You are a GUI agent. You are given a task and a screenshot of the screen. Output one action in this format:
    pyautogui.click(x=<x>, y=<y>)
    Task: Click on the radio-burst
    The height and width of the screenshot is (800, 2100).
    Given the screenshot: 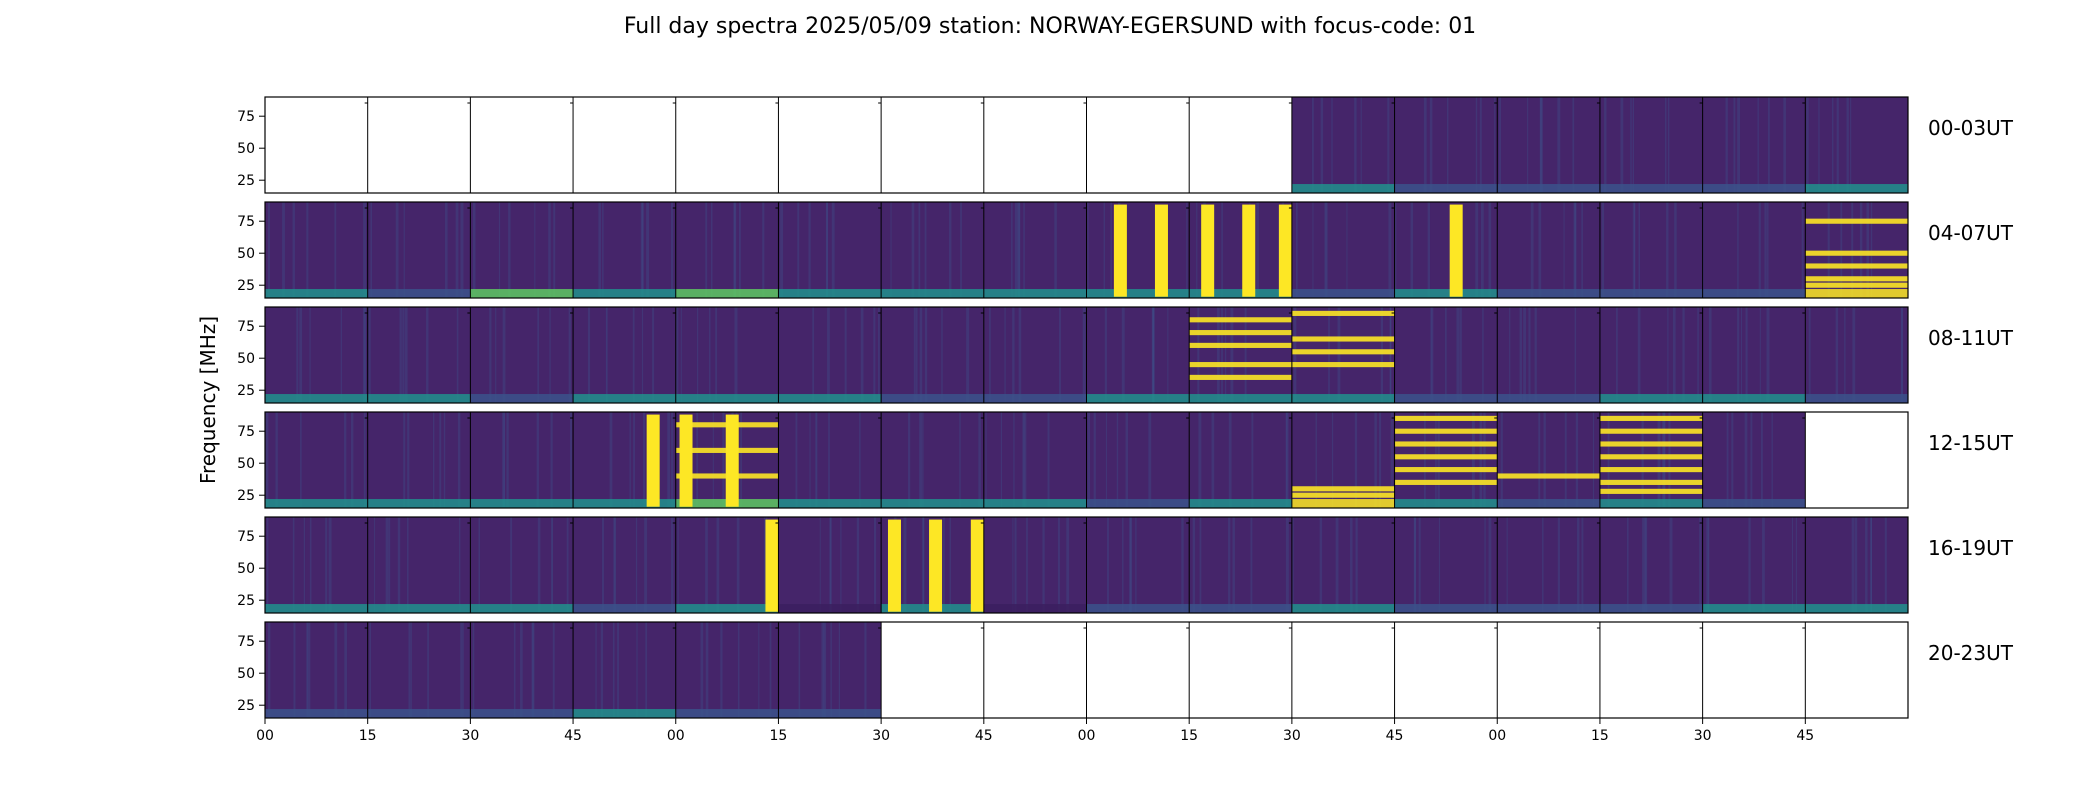 What is the action you would take?
    pyautogui.click(x=977, y=565)
    